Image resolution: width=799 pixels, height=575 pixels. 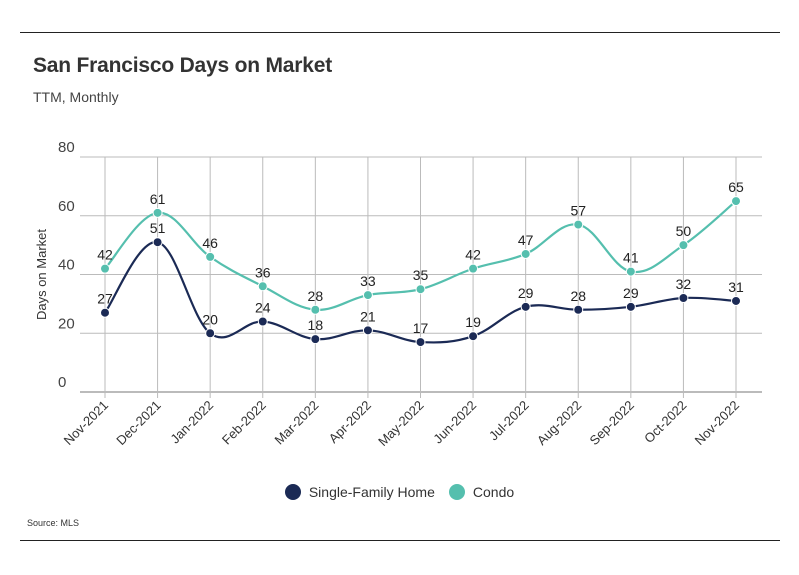 What do you see at coordinates (559, 423) in the screenshot?
I see `x-tick-label: Aug-2022` at bounding box center [559, 423].